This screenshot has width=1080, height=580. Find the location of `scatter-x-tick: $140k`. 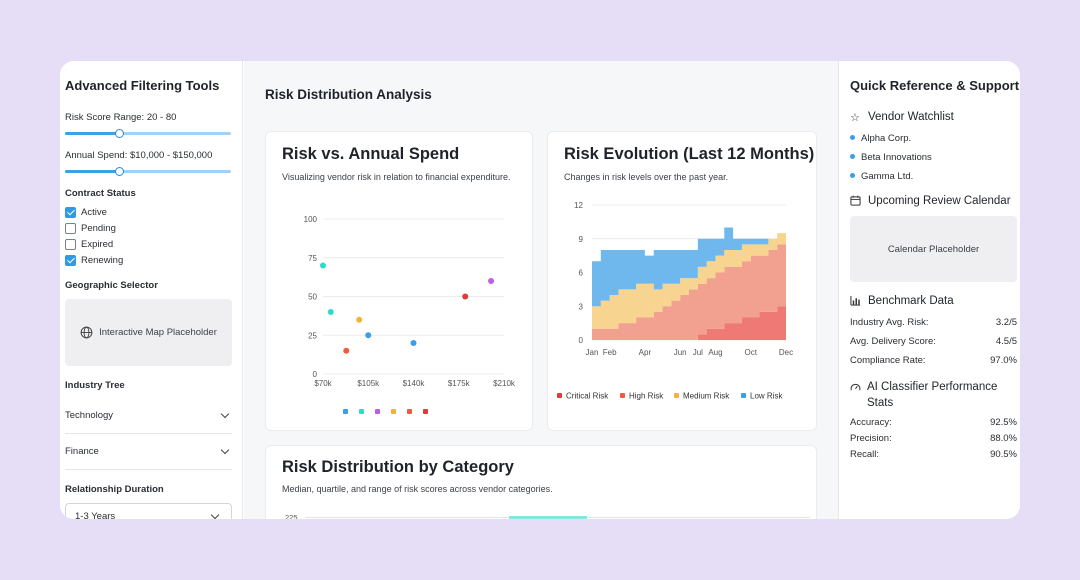

scatter-x-tick: $140k is located at coordinates (414, 383).